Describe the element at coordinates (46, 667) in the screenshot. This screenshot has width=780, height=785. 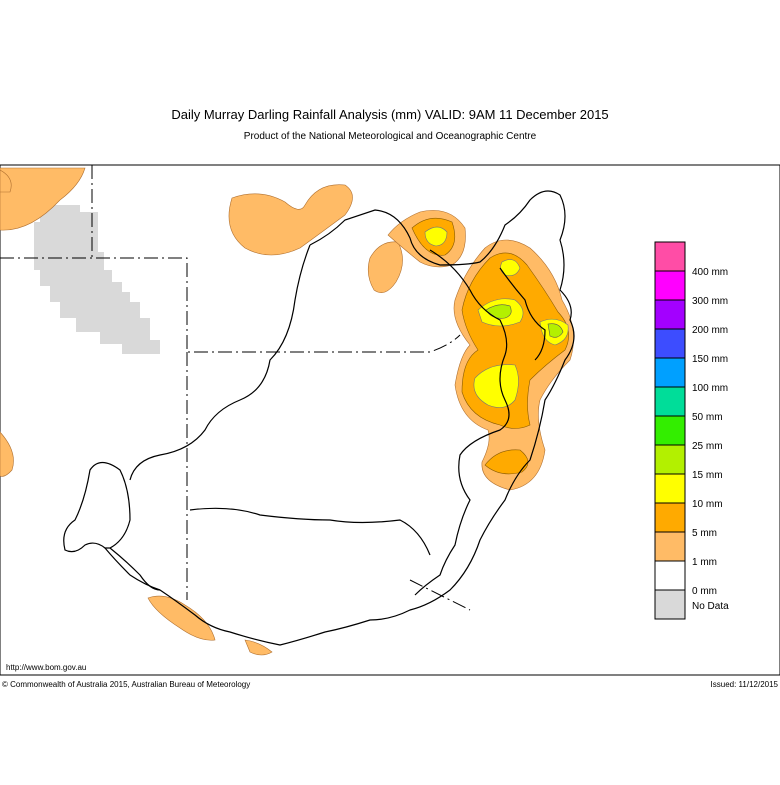
I see `source-url: http://www.bom.gov.au` at that location.